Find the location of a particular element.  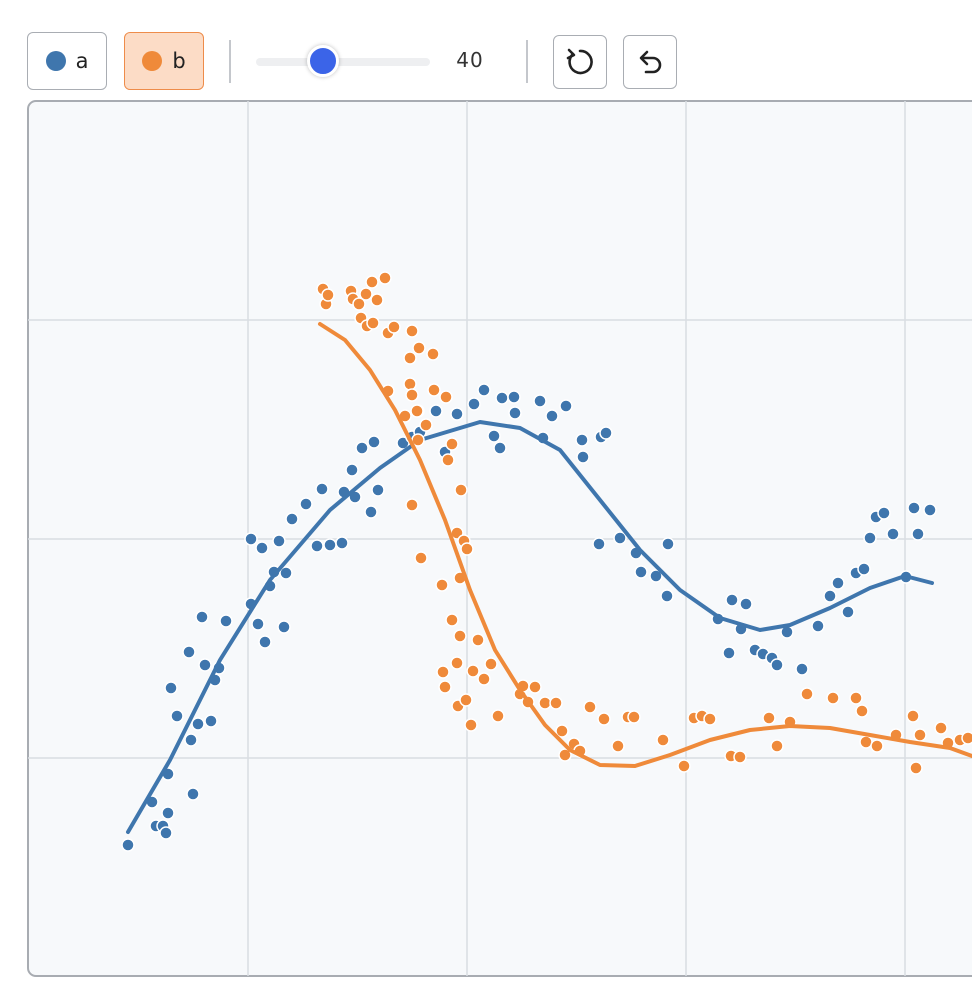

reset-icon is located at coordinates (579, 61).